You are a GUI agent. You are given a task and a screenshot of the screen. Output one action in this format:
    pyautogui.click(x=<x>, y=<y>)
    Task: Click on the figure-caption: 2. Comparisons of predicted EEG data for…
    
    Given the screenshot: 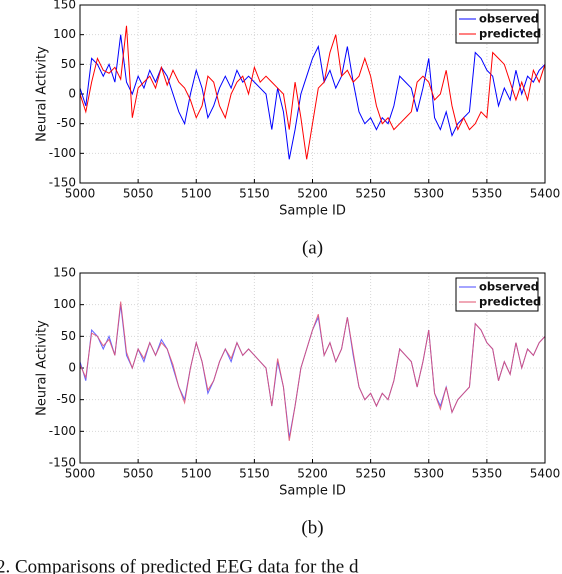 What is the action you would take?
    pyautogui.click(x=179, y=565)
    